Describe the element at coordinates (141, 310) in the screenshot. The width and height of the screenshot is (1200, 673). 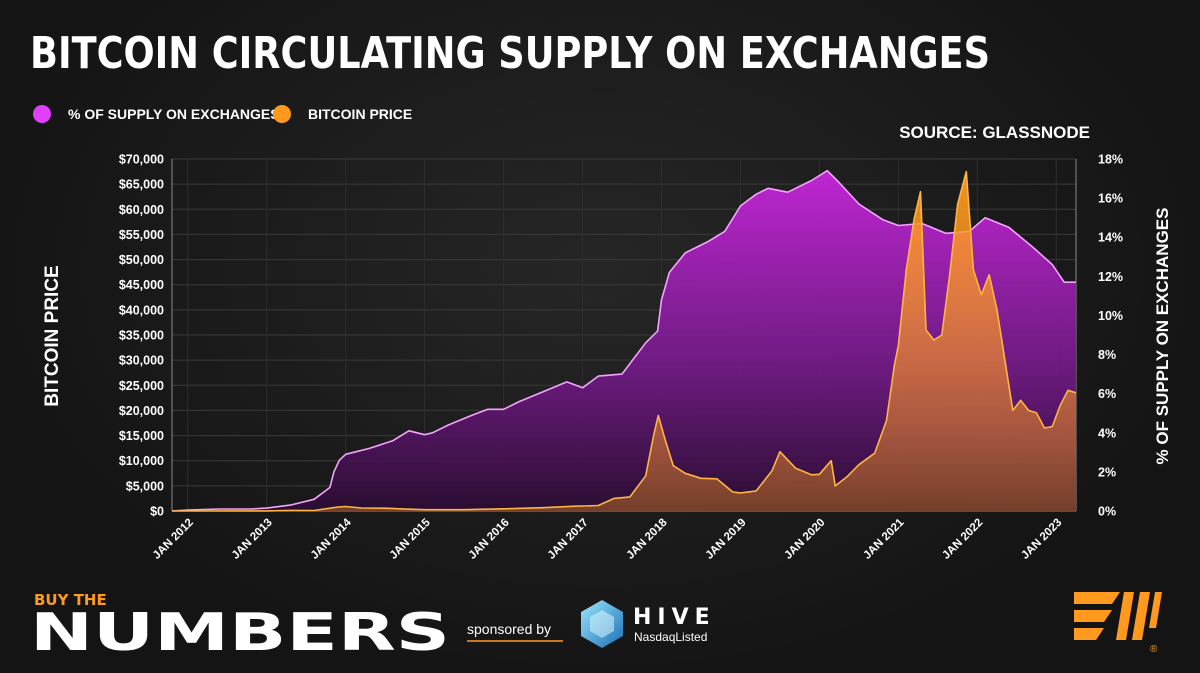
I see `y-tick-left: $40,000` at that location.